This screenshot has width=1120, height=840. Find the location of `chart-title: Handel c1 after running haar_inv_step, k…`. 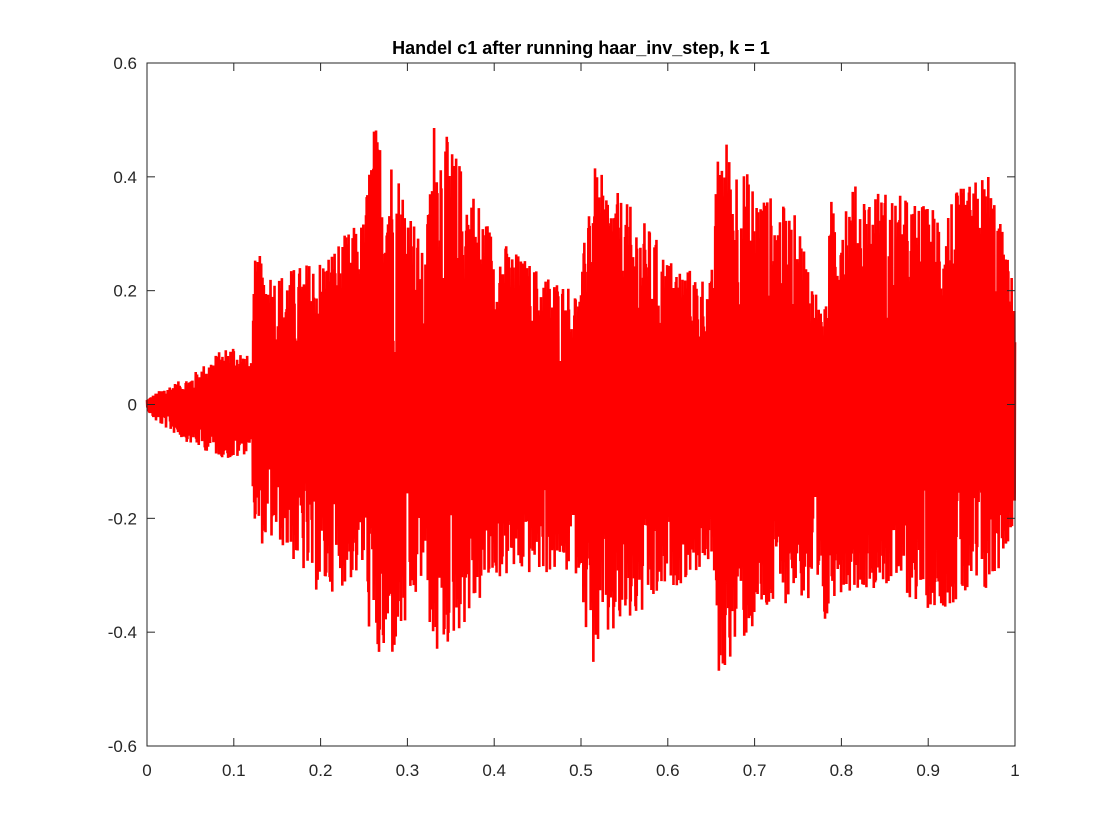

chart-title: Handel c1 after running haar_inv_step, k… is located at coordinates (581, 48).